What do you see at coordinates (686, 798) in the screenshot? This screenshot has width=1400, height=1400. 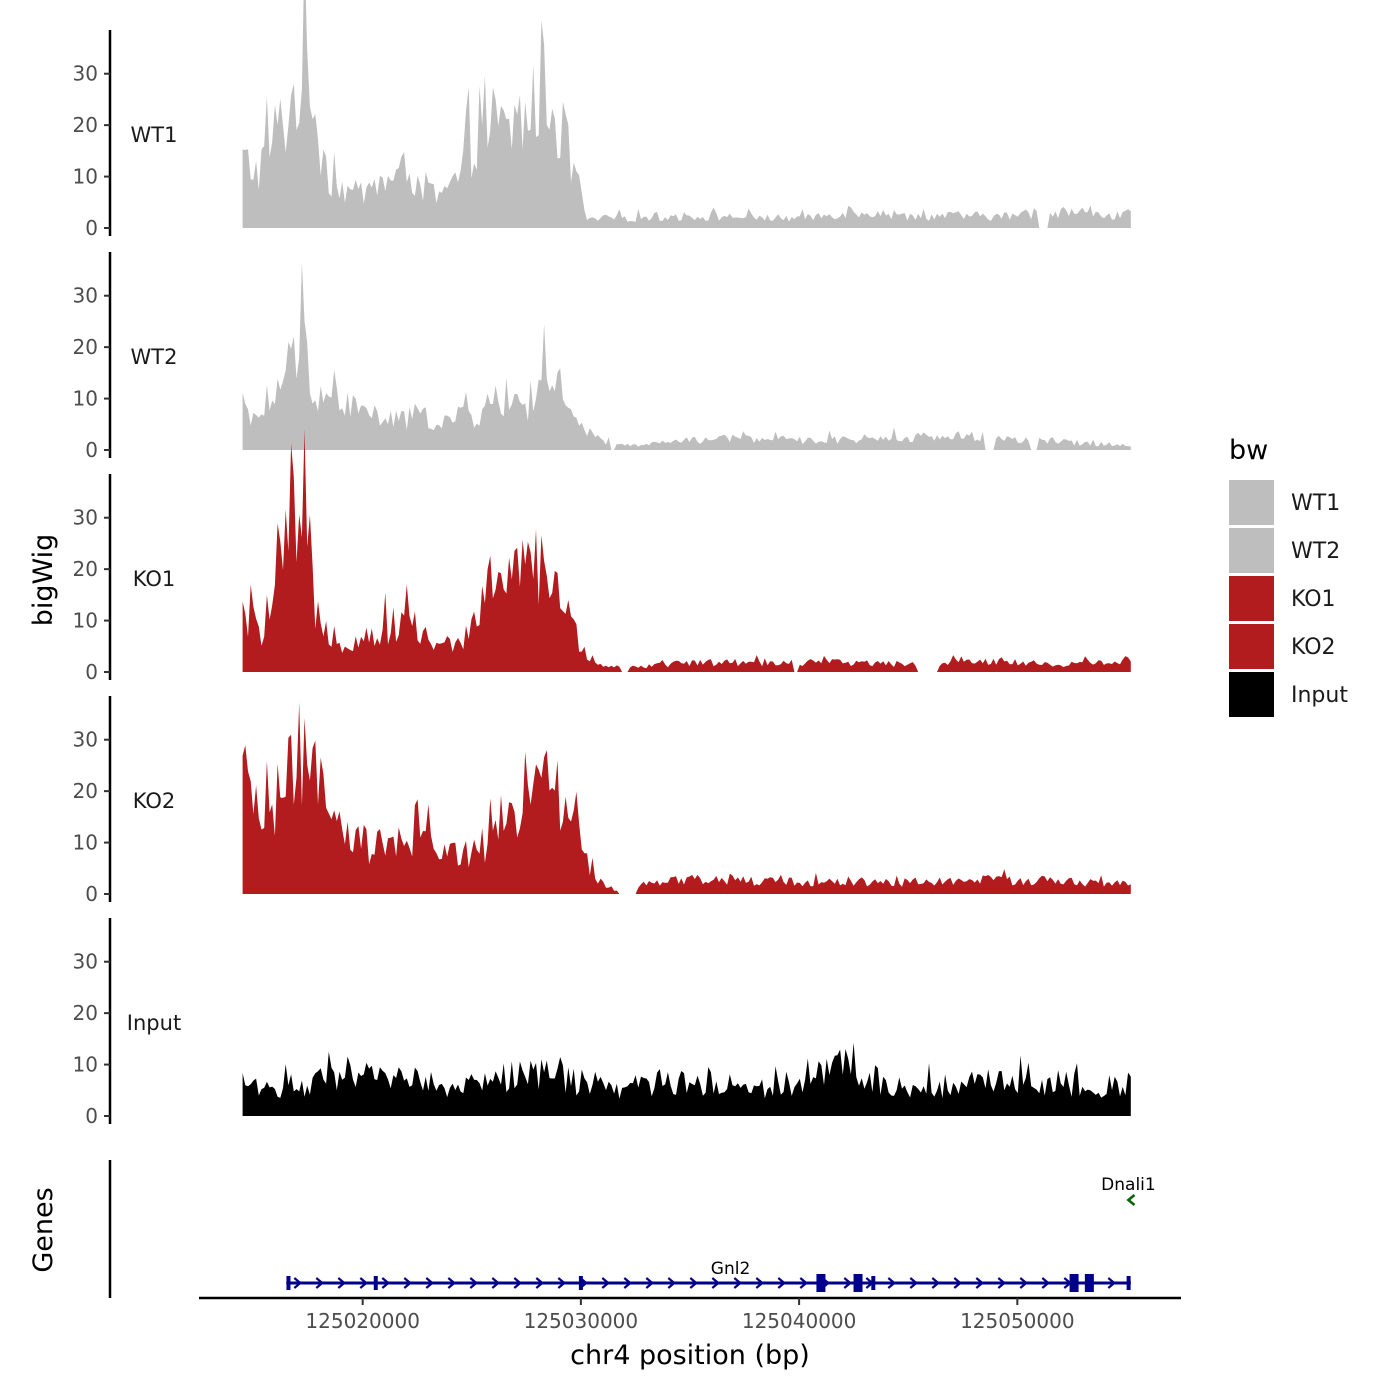 I see `coverage-area-ko2` at bounding box center [686, 798].